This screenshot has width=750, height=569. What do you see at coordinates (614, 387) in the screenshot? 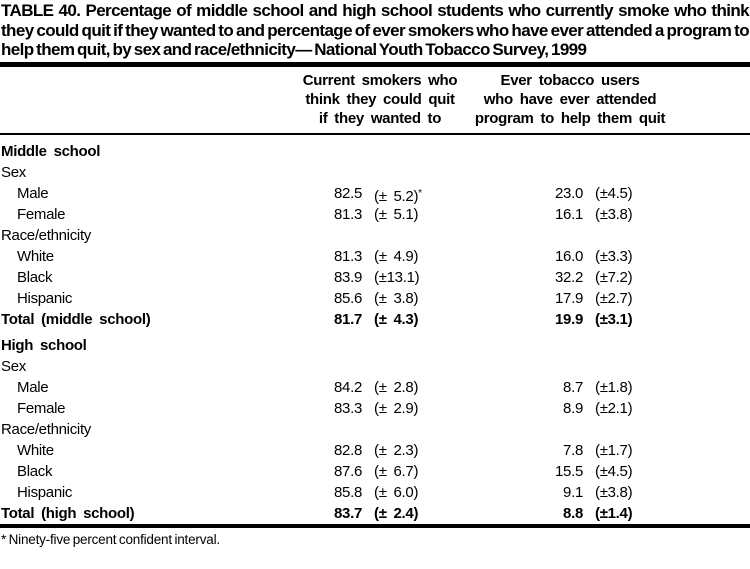
I see `ci-cell: (±1.8)` at bounding box center [614, 387].